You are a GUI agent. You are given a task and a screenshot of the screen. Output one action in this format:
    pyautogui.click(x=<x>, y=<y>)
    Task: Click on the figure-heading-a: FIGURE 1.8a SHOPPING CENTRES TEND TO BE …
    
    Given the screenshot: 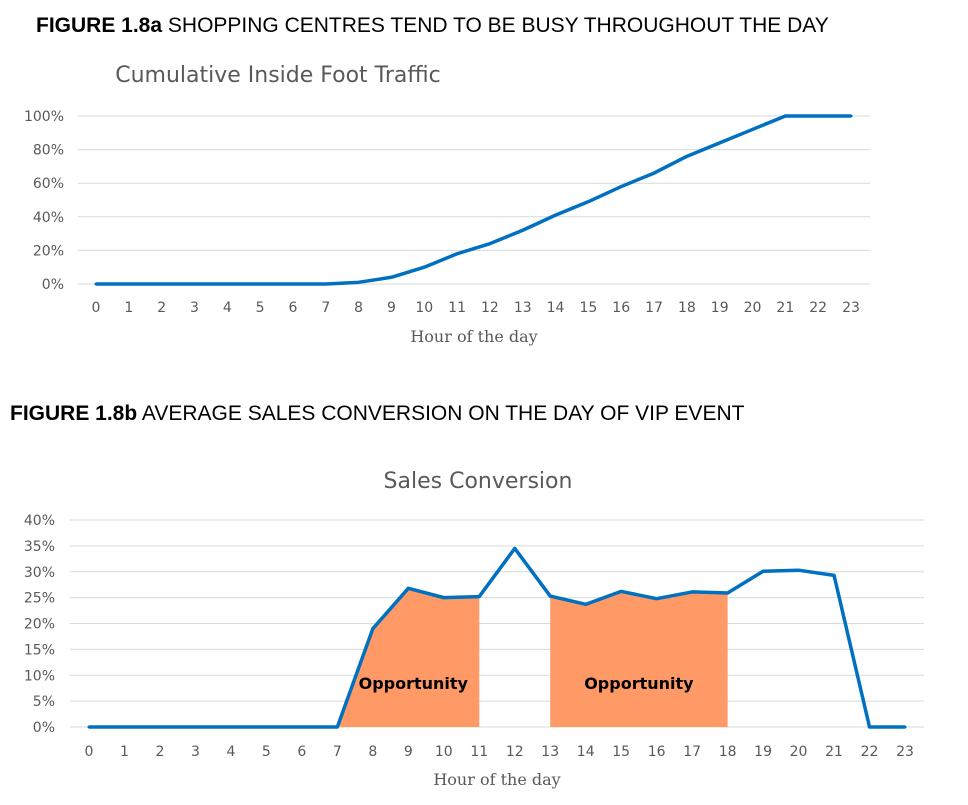 What is the action you would take?
    pyautogui.click(x=432, y=26)
    